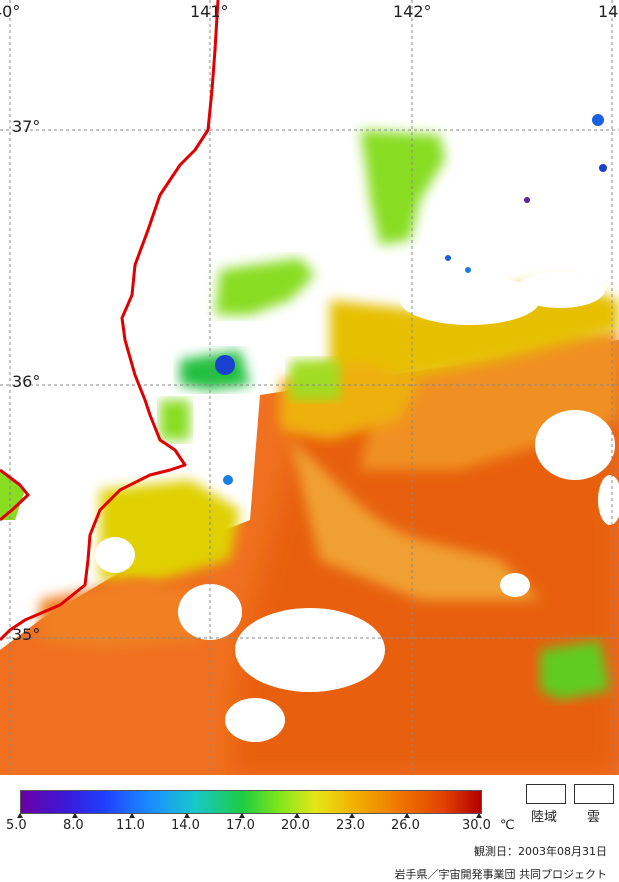 The height and width of the screenshot is (882, 619). Describe the element at coordinates (405, 825) in the screenshot. I see `tick-label: 26.0` at that location.